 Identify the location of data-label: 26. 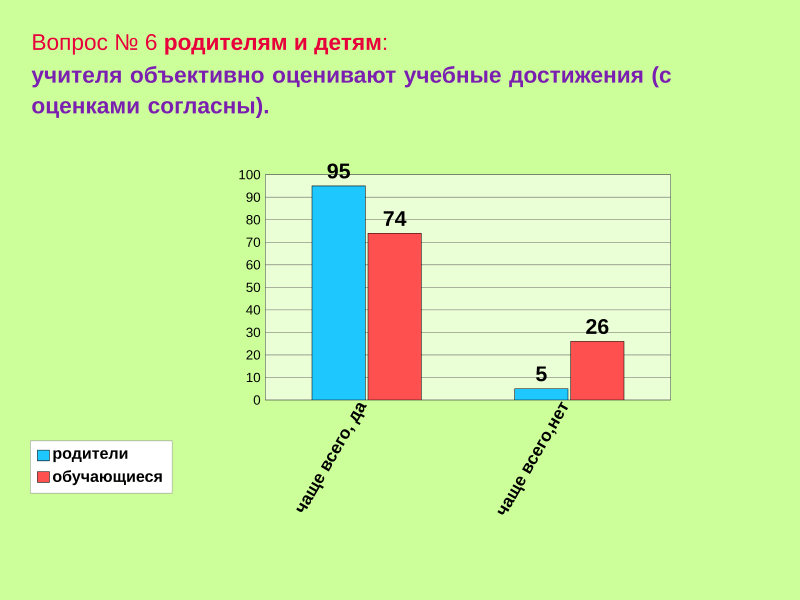
(597, 326).